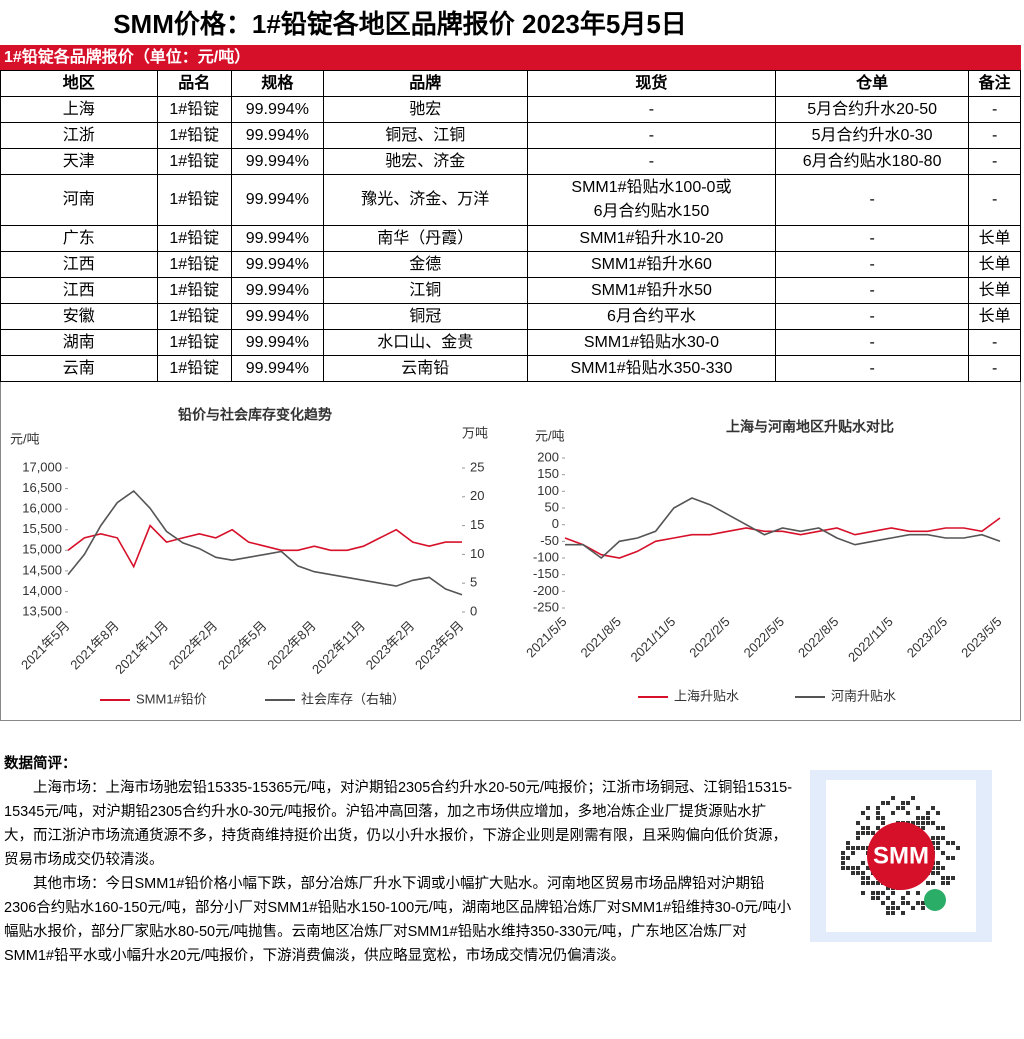 The height and width of the screenshot is (1039, 1024). I want to click on table-cell: SMM1#铅升水10-20, so click(651, 238).